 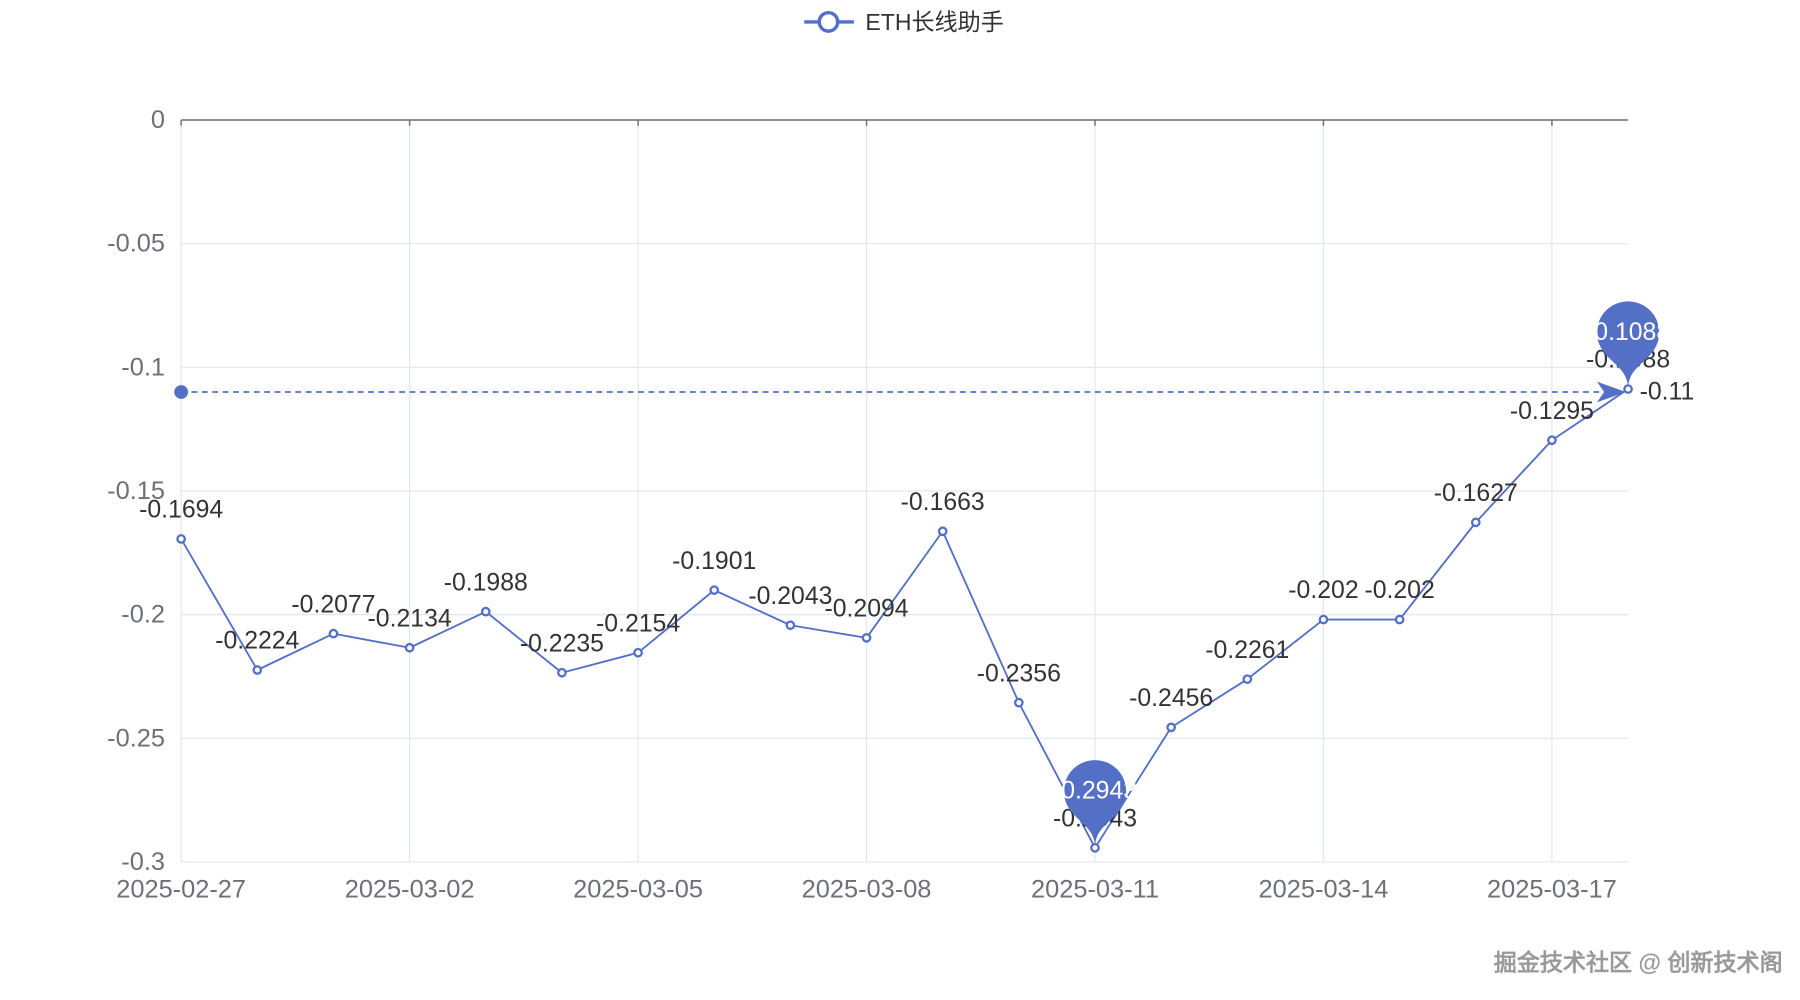 What do you see at coordinates (1324, 890) in the screenshot?
I see `x-axis-tick-label: 2025-03-14` at bounding box center [1324, 890].